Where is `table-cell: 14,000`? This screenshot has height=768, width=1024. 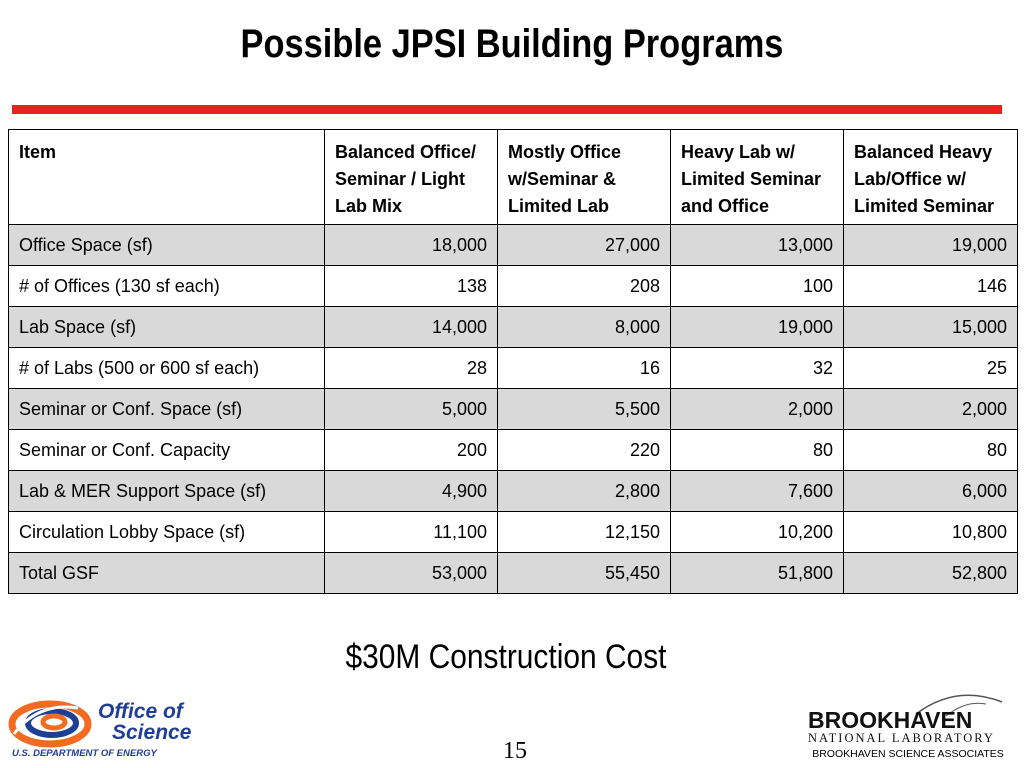 table-cell: 14,000 is located at coordinates (411, 327).